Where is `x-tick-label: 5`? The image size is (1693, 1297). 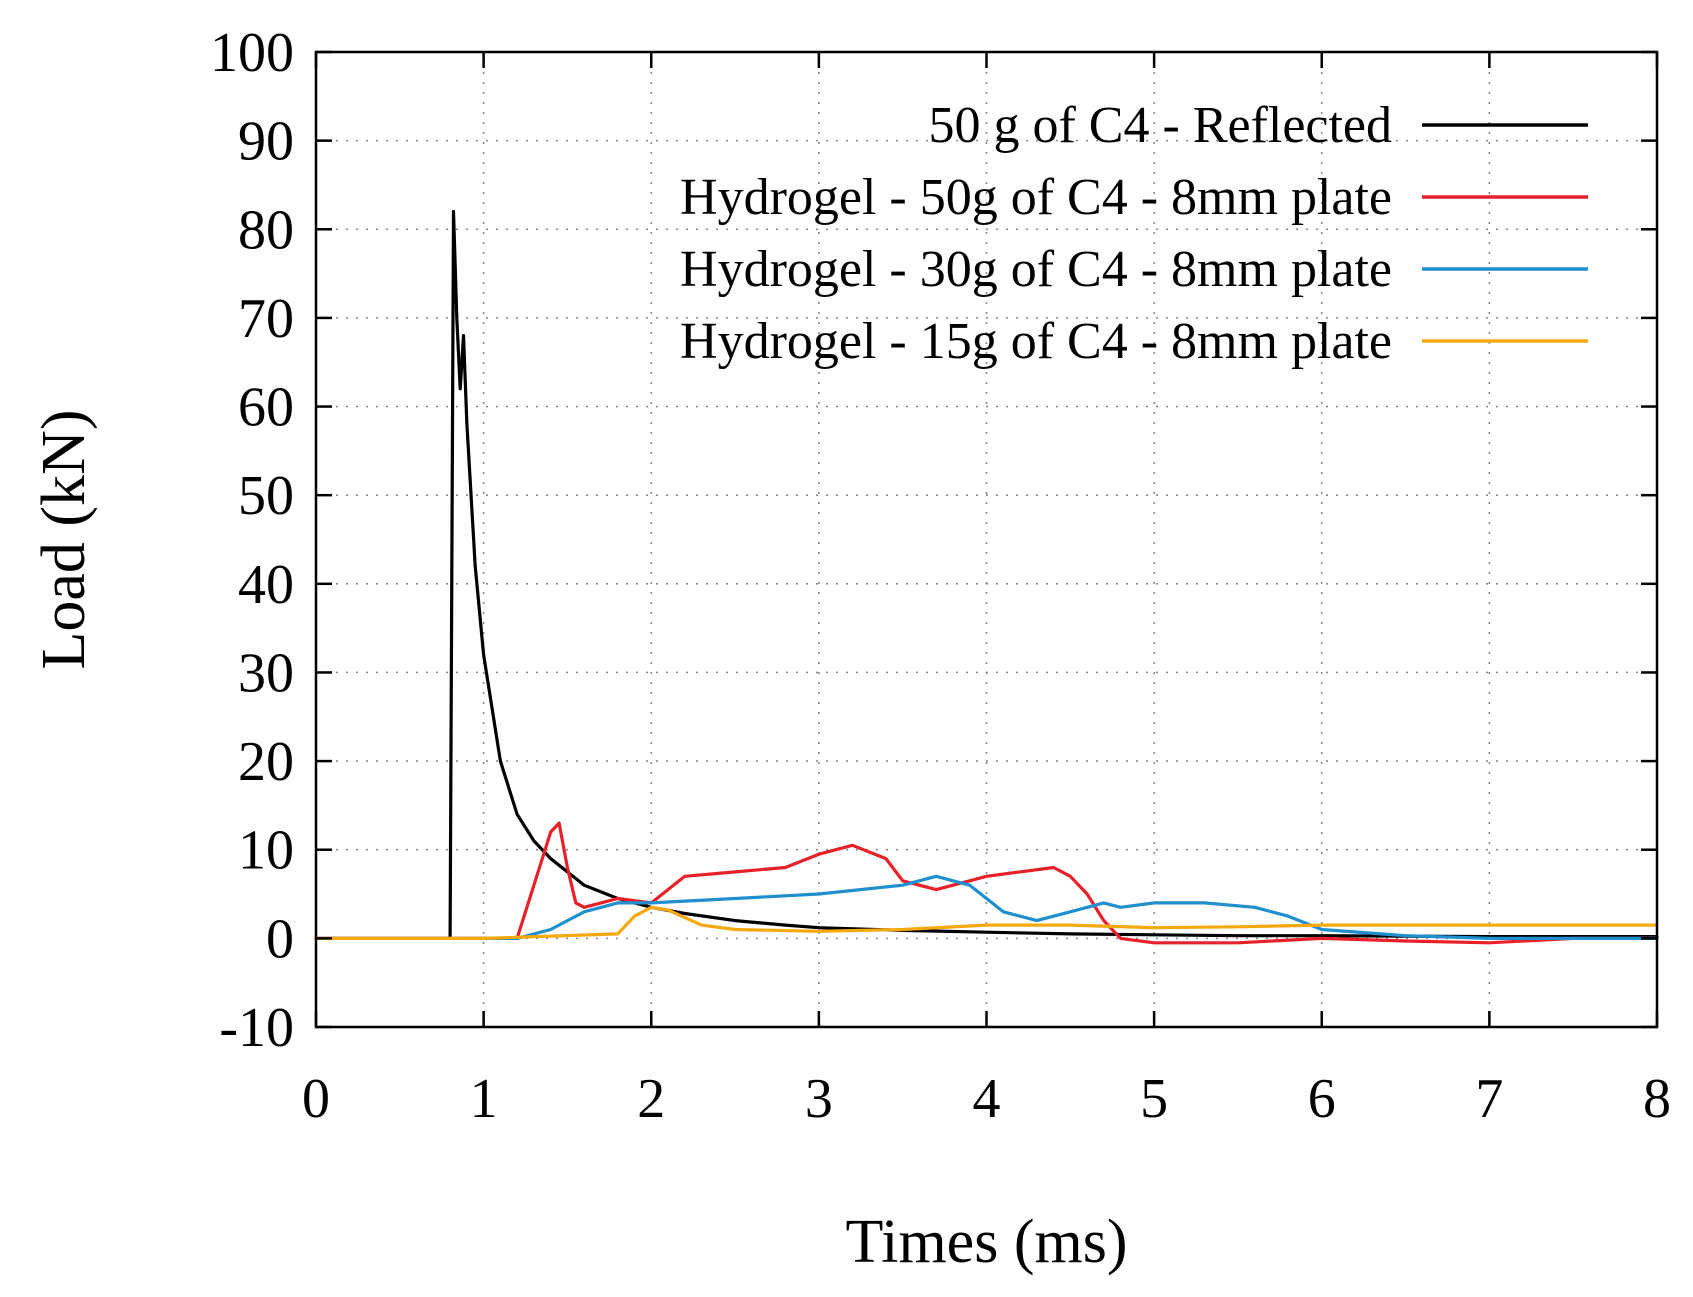 x-tick-label: 5 is located at coordinates (1154, 1099).